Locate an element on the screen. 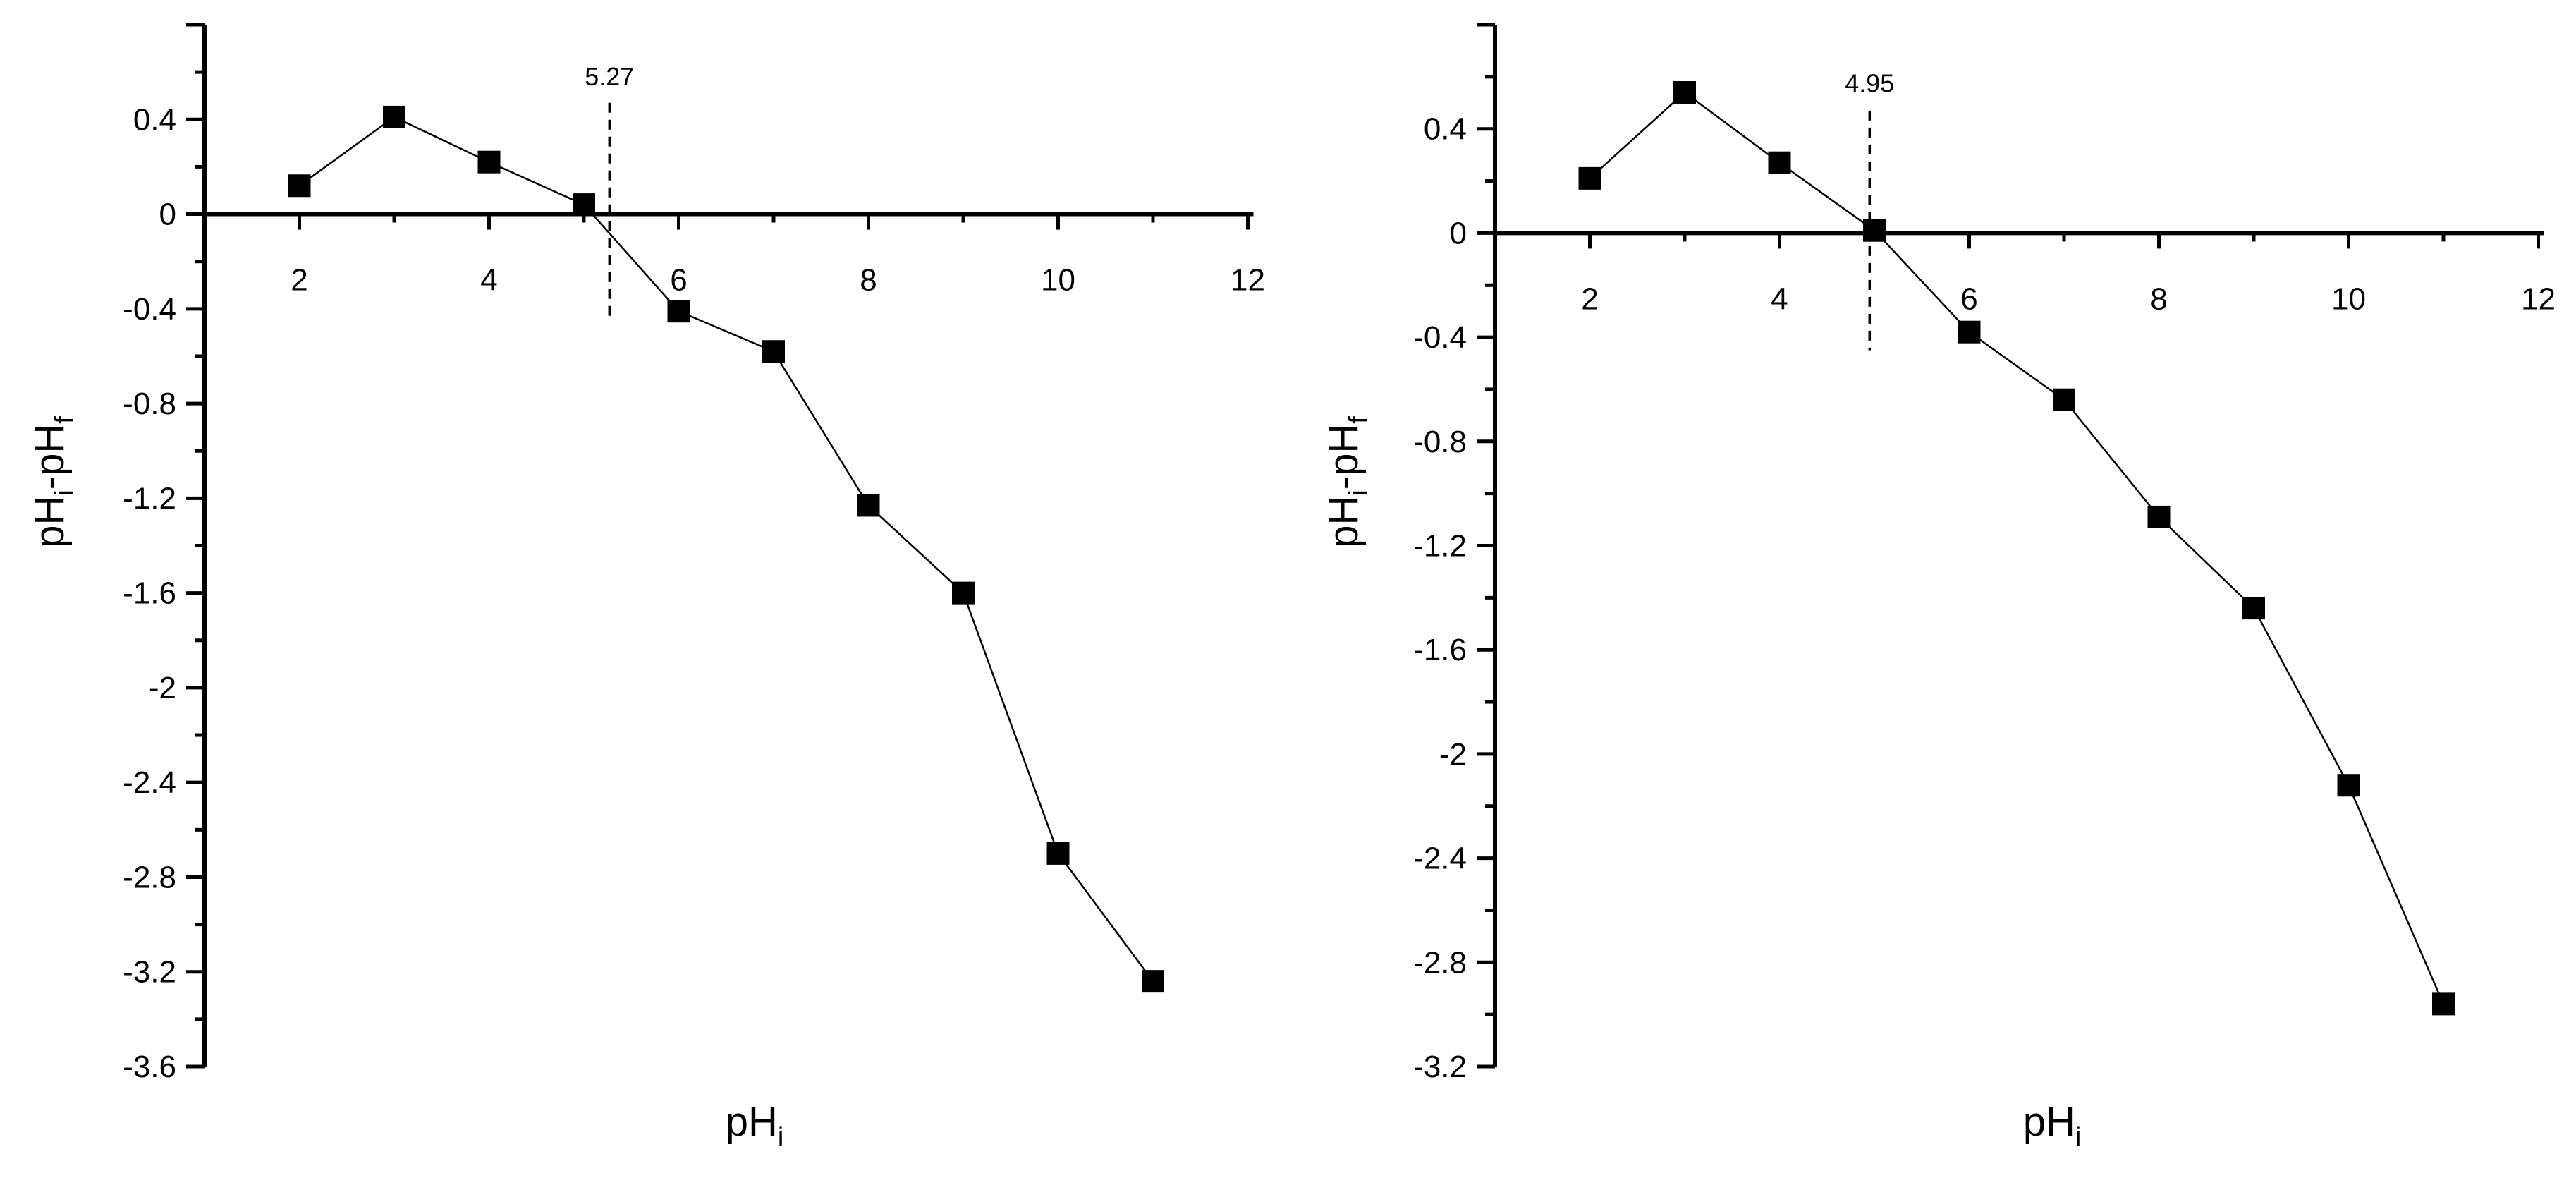  chart2-y-tick-label: 0.4 is located at coordinates (1446, 129).